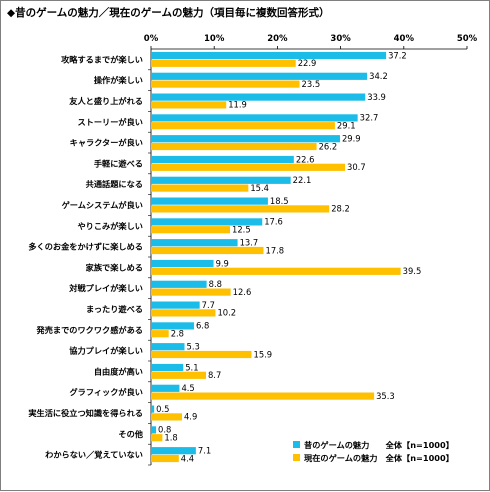  What do you see at coordinates (118, 371) in the screenshot?
I see `category-label: 自由度が高い` at bounding box center [118, 371].